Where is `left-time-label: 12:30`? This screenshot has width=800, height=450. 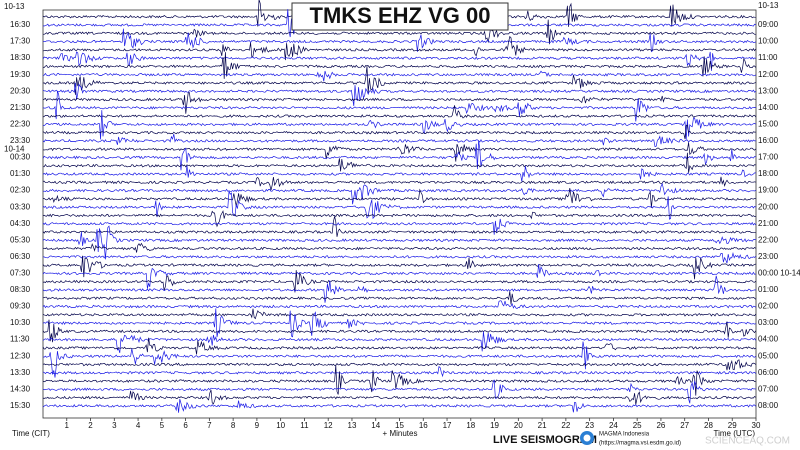 left-time-label: 12:30 is located at coordinates (20, 355).